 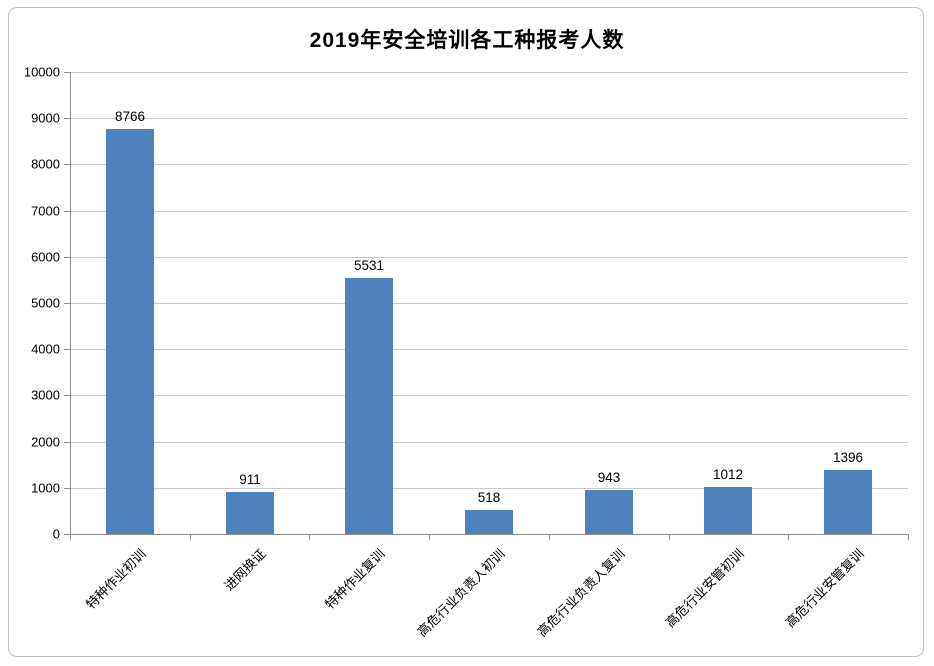 What do you see at coordinates (41, 72) in the screenshot?
I see `y-axis-tick-label: 10000` at bounding box center [41, 72].